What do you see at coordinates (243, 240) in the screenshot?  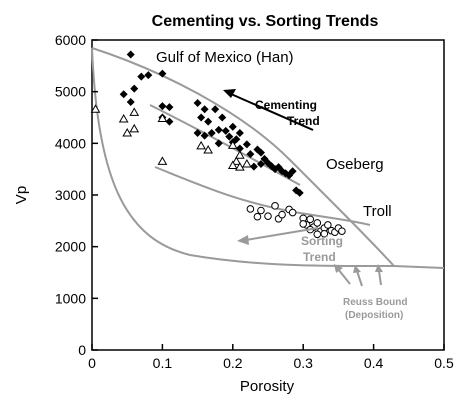 I see `sorting-arrowhead` at bounding box center [243, 240].